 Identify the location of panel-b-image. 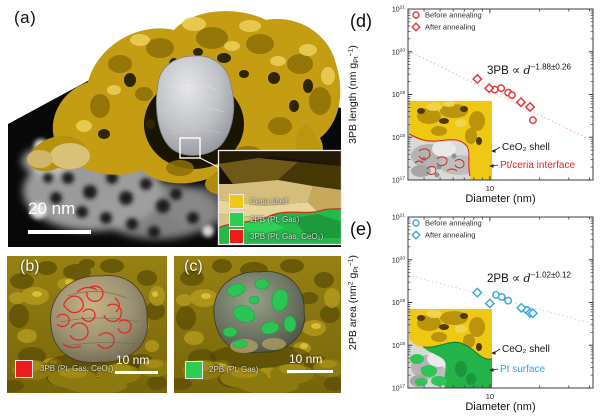
(87, 324).